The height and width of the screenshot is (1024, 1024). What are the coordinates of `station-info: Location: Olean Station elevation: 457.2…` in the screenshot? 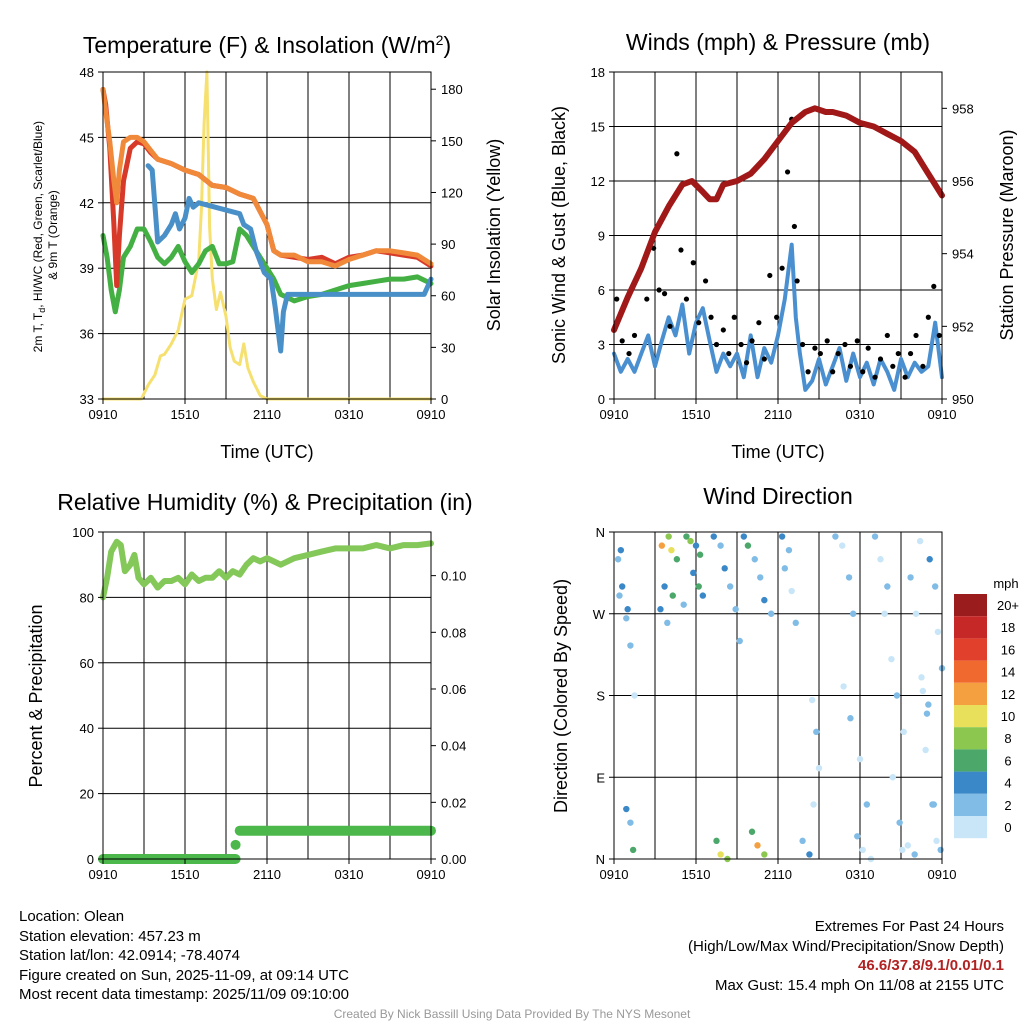 It's located at (184, 956).